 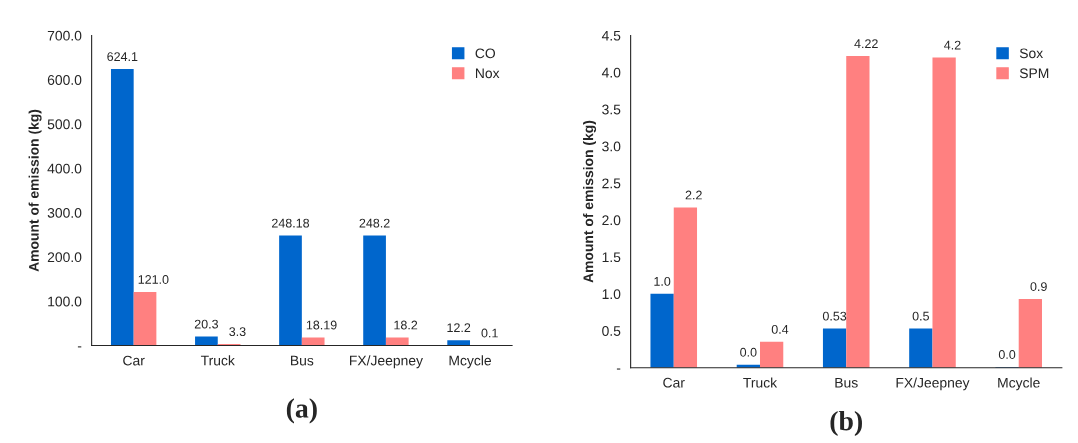 What do you see at coordinates (374, 223) in the screenshot?
I see `data-label: 248.2` at bounding box center [374, 223].